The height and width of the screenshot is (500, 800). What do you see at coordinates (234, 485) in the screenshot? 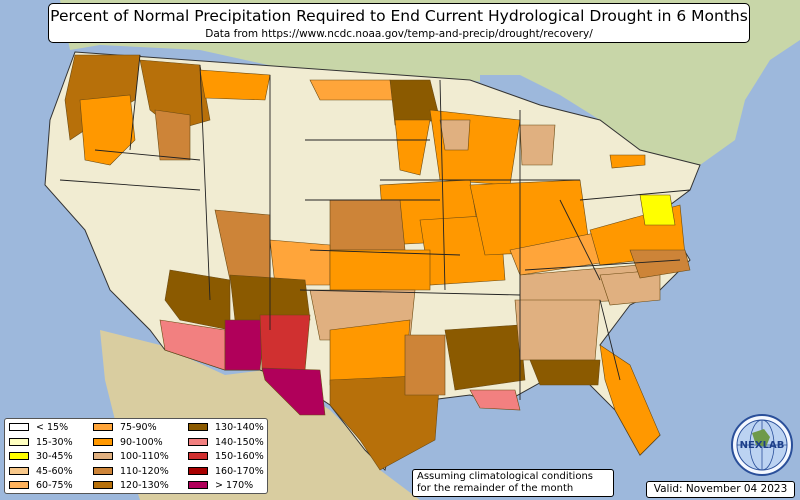
I see `legend-label: > 170%` at bounding box center [234, 485].